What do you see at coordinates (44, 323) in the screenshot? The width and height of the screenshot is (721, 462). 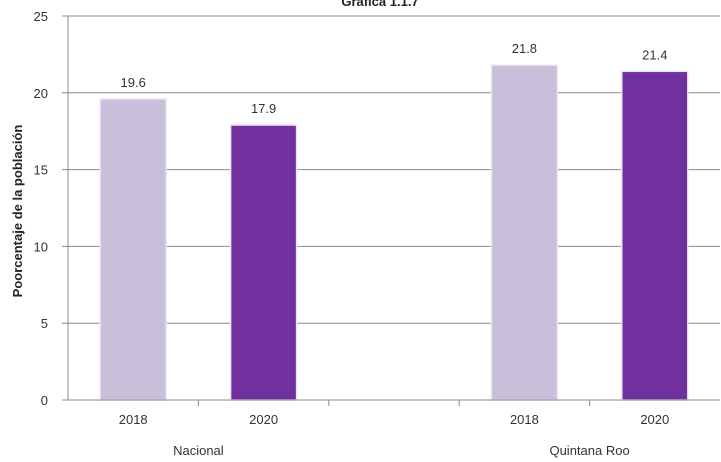 I see `y-tick-label: 5` at bounding box center [44, 323].